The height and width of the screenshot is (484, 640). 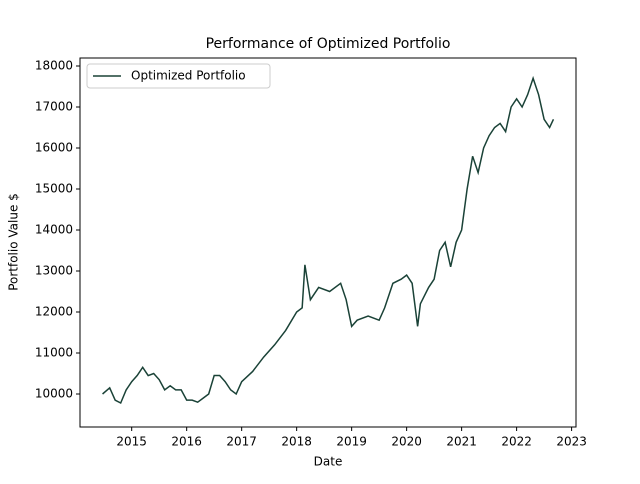 I want to click on y-tick-label: 13000, so click(x=54, y=270).